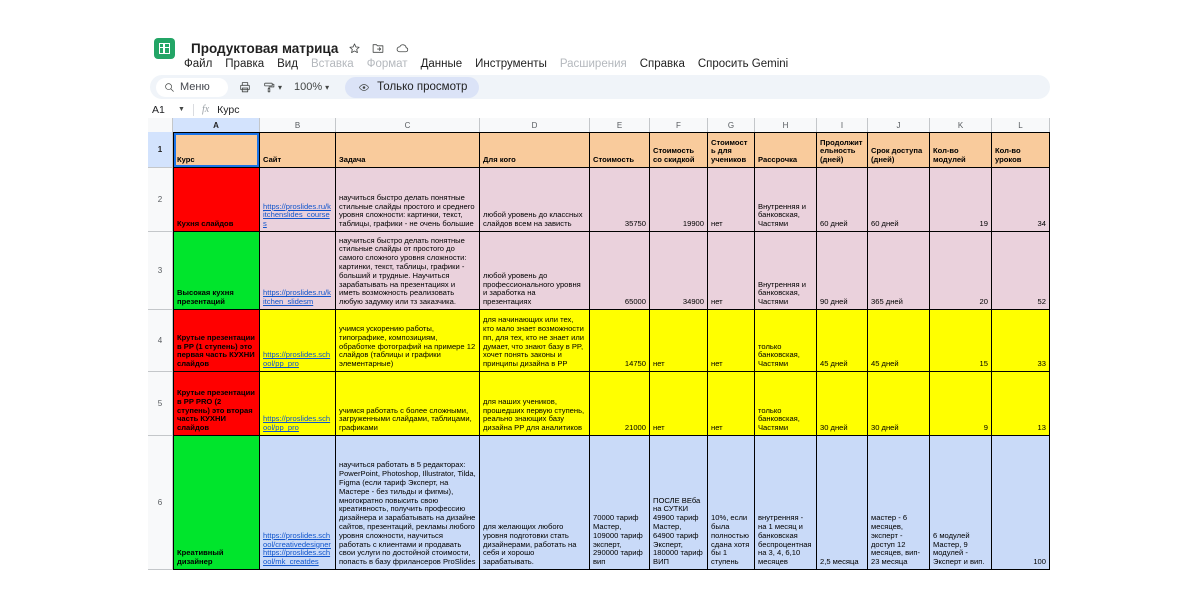 This screenshot has width=1200, height=600. What do you see at coordinates (245, 64) in the screenshot?
I see `menu-edit: Правка` at bounding box center [245, 64].